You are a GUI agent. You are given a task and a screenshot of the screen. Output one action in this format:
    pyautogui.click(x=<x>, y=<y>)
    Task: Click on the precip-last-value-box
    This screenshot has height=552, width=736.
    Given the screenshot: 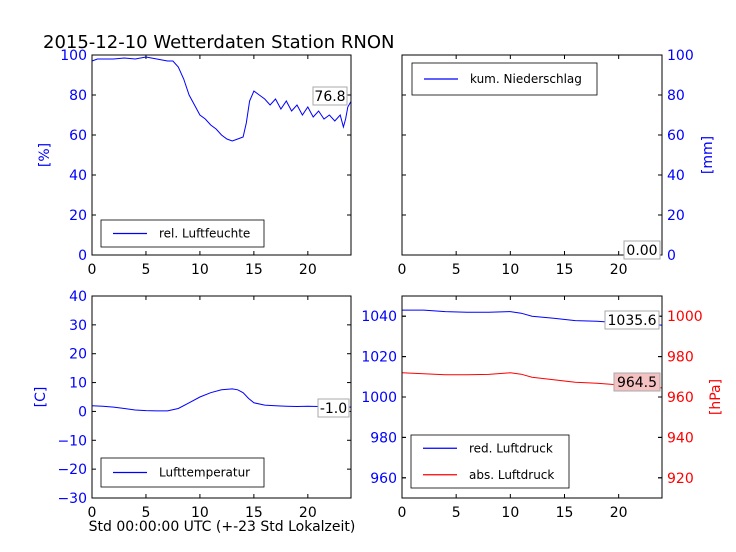 What is the action you would take?
    pyautogui.click(x=642, y=250)
    